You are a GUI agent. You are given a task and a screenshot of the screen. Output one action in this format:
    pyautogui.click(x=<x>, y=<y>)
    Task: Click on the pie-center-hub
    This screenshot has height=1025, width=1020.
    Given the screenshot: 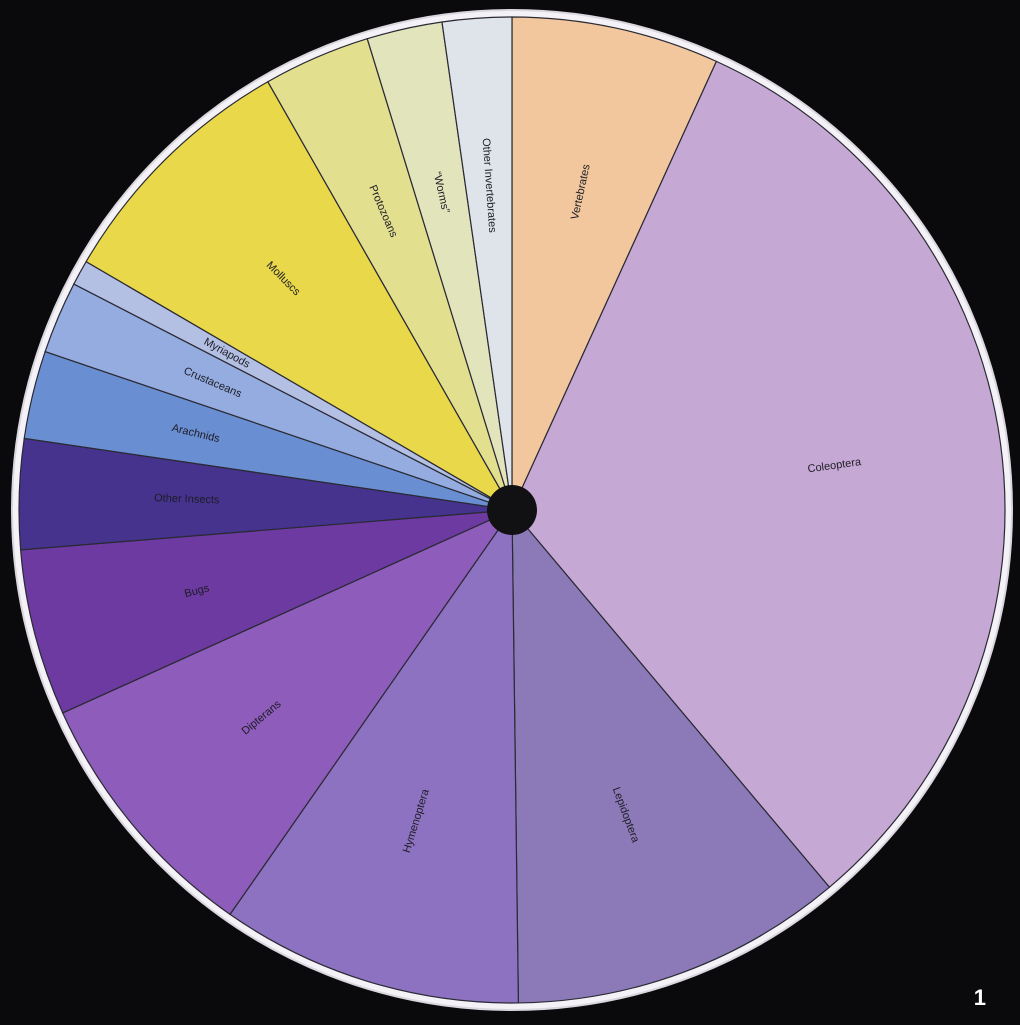 What is the action you would take?
    pyautogui.click(x=512, y=510)
    